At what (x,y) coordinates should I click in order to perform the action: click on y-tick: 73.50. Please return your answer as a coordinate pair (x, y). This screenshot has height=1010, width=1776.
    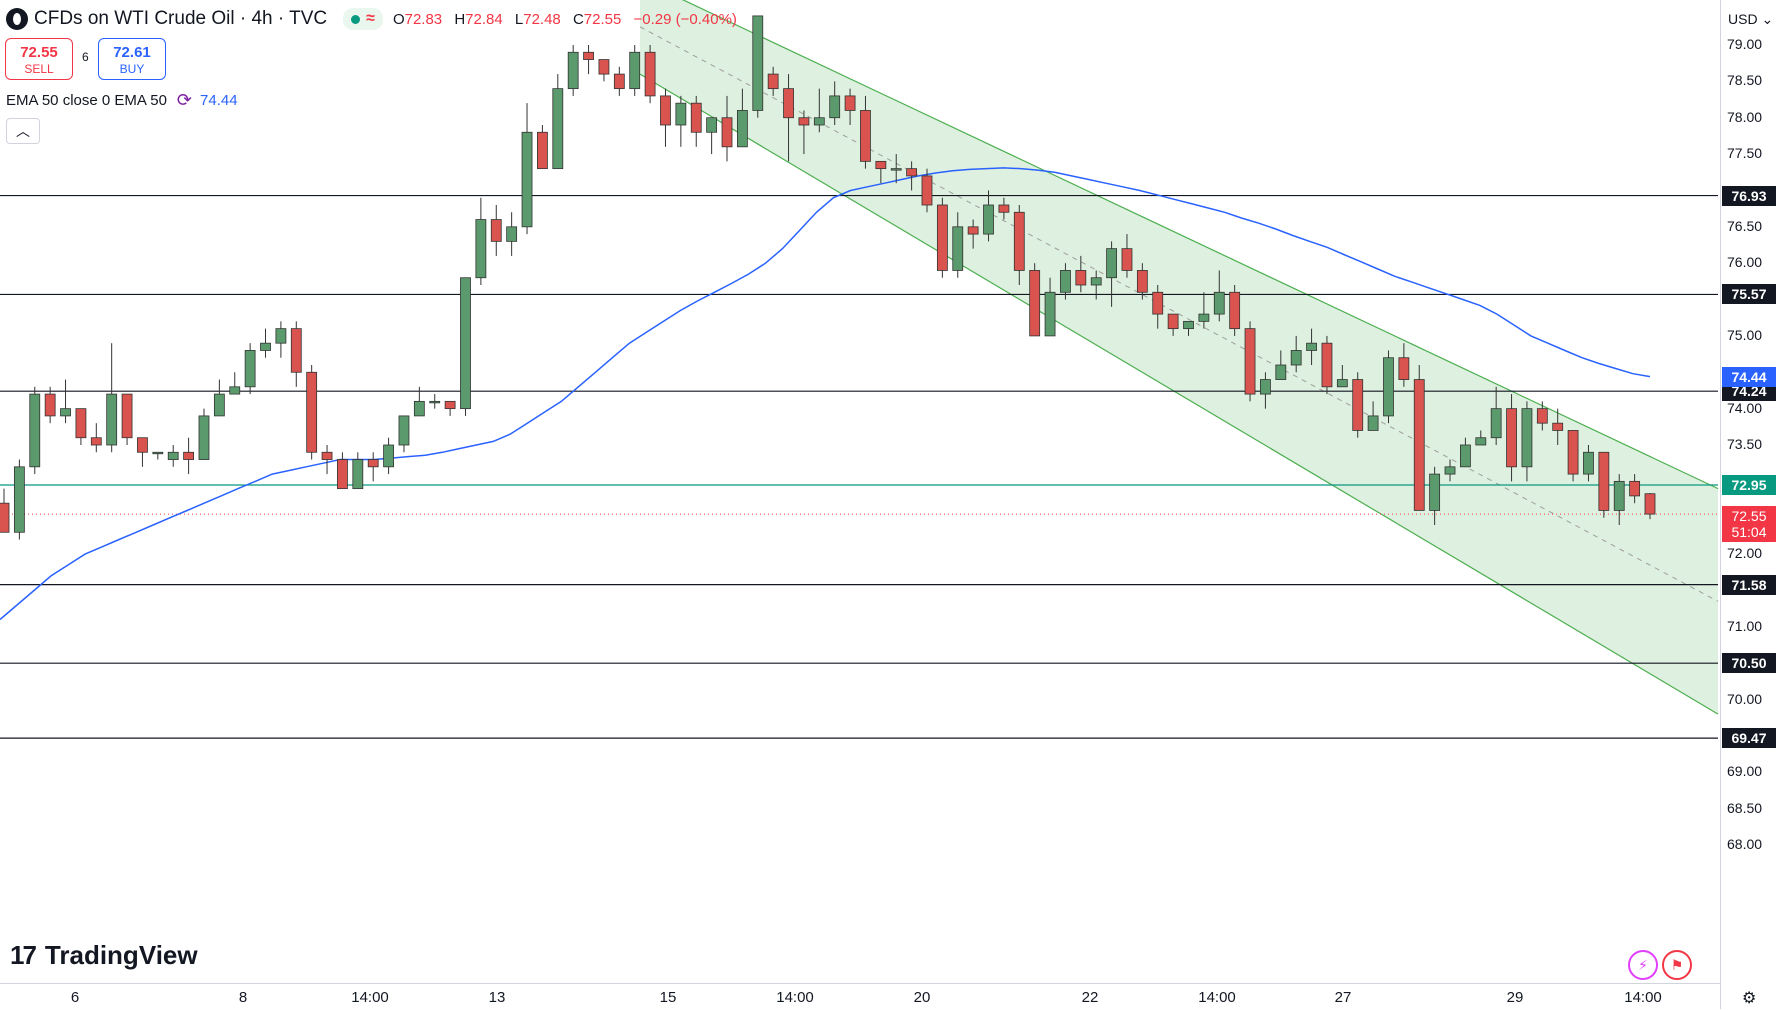
    Looking at the image, I should click on (1745, 444).